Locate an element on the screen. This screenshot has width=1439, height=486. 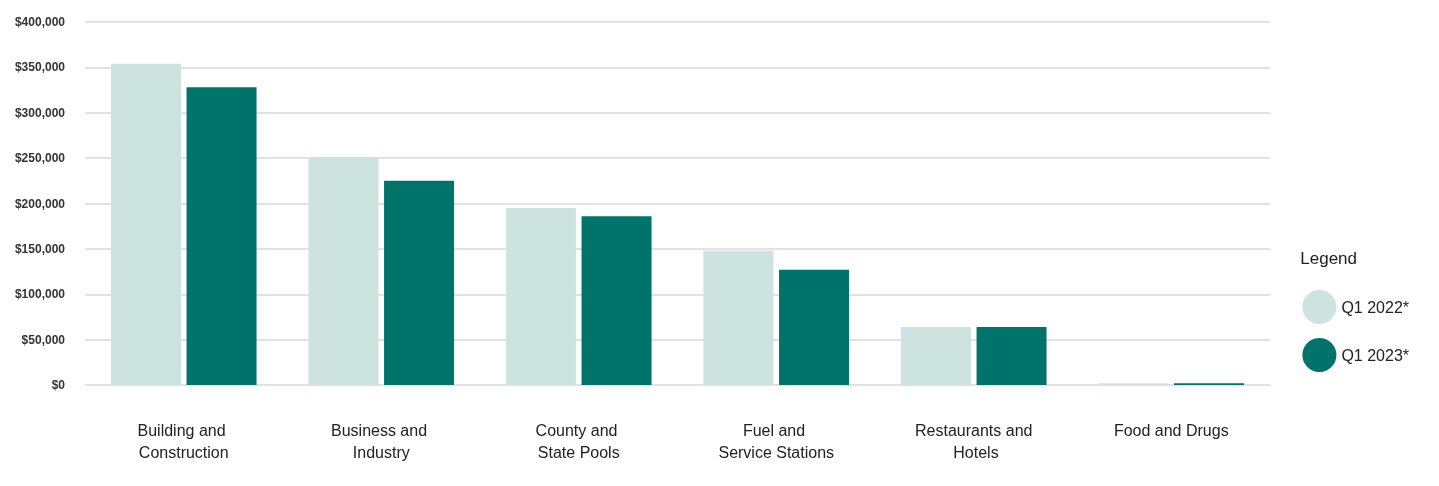
y-tick-label: $300,000 is located at coordinates (40, 112).